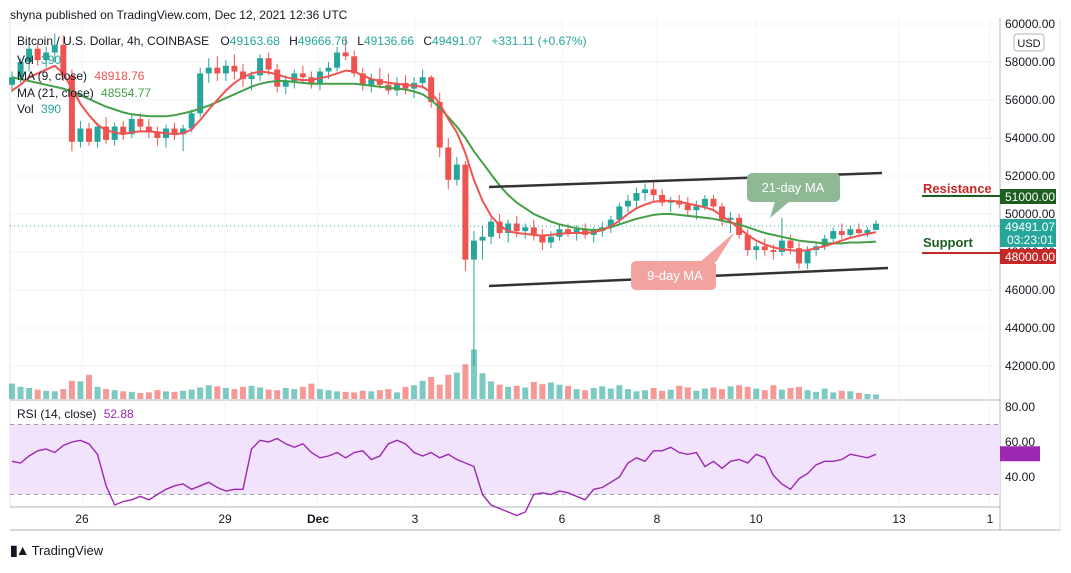  I want to click on tradingview-logo: ▮▲ TradingView, so click(56, 550).